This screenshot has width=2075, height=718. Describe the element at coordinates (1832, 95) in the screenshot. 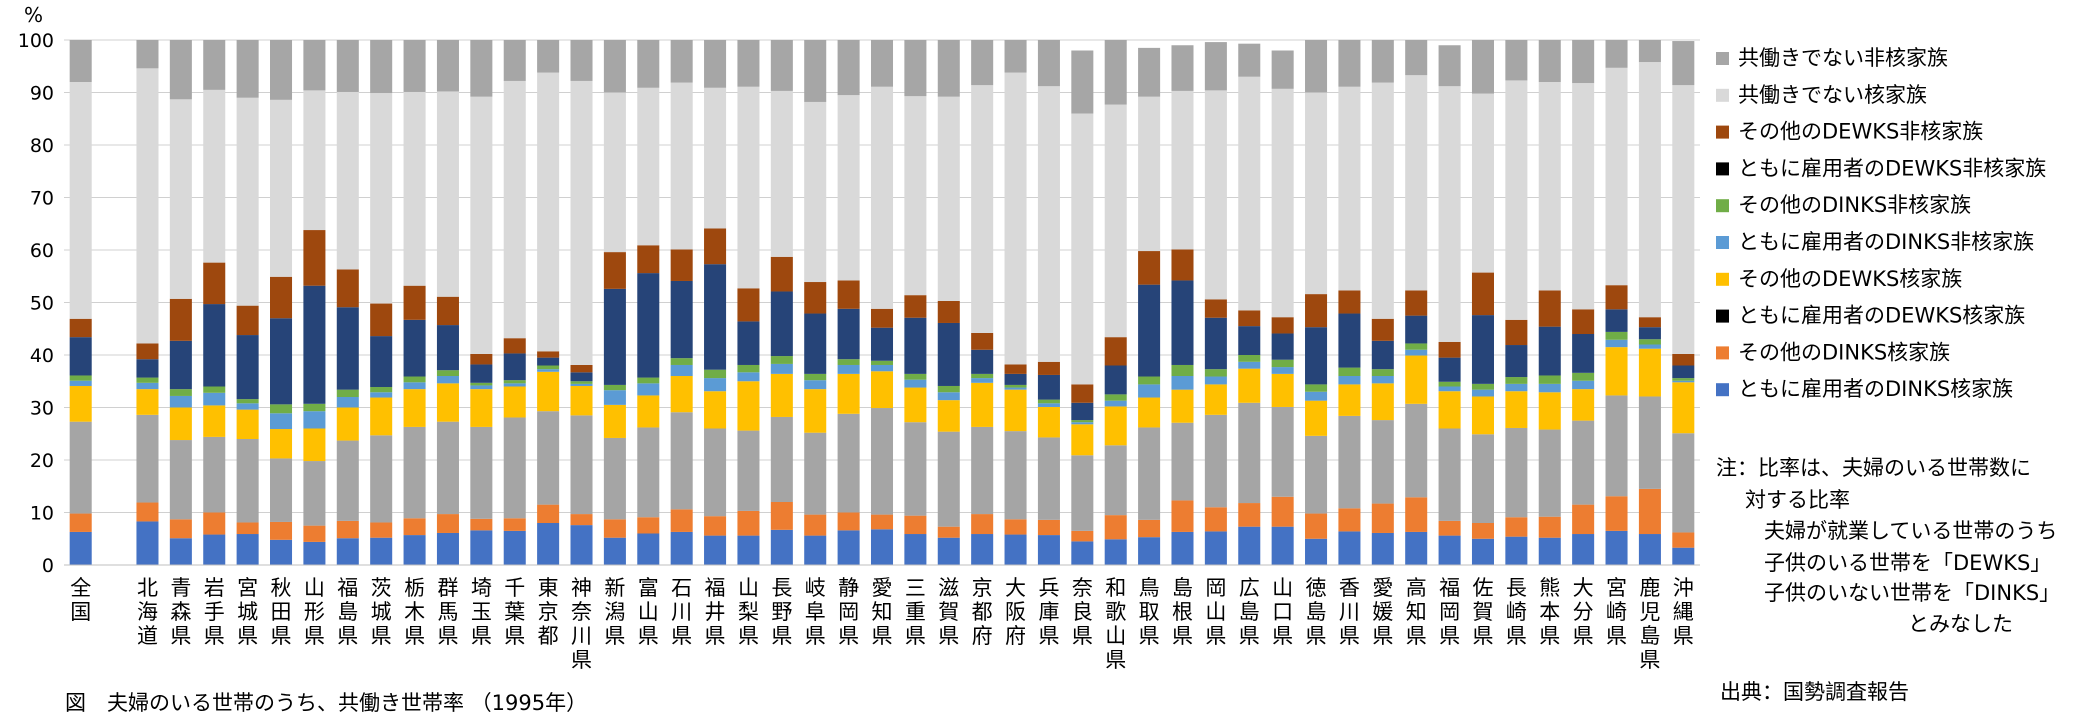

I see `legend-entry: 共働きでない核家族` at that location.